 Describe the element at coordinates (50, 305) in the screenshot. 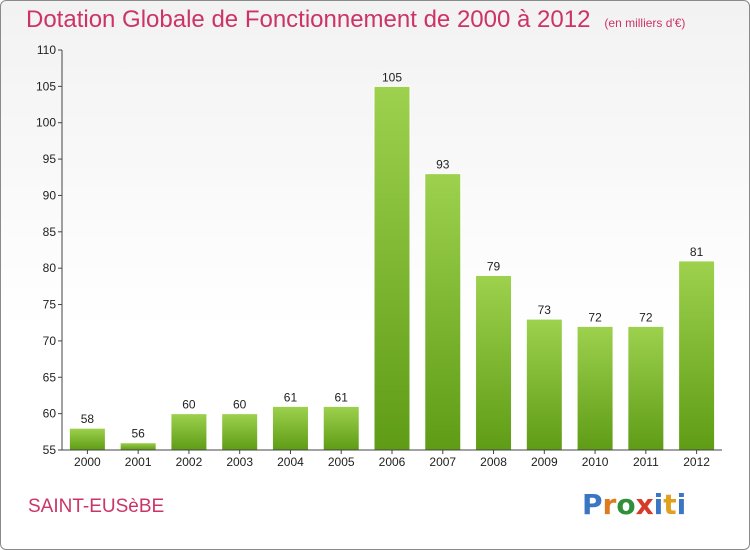

I see `y-tick-label: 75` at that location.